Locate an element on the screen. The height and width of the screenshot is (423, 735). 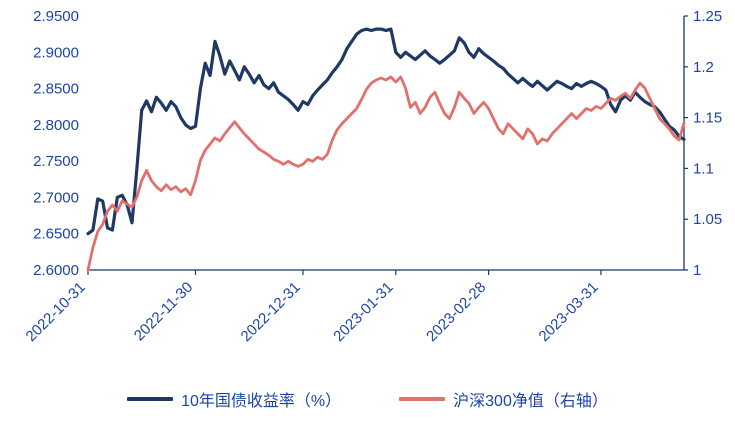
svg-text: 2.7000 is located at coordinates (56, 197).